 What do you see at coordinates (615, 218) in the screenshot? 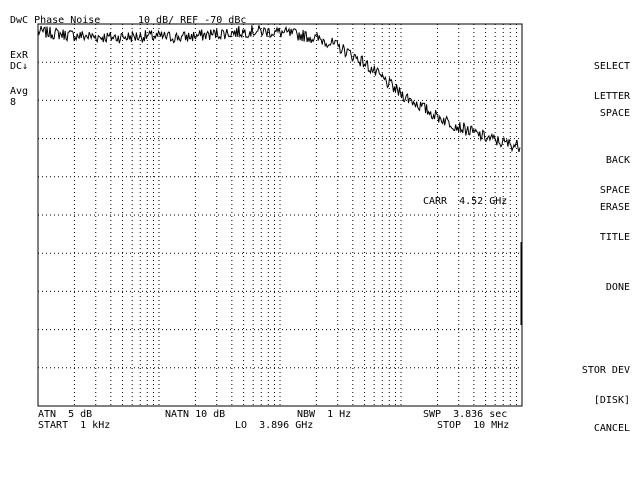
I see `softkey-erase-title: ERASE TITLE` at bounding box center [615, 218].